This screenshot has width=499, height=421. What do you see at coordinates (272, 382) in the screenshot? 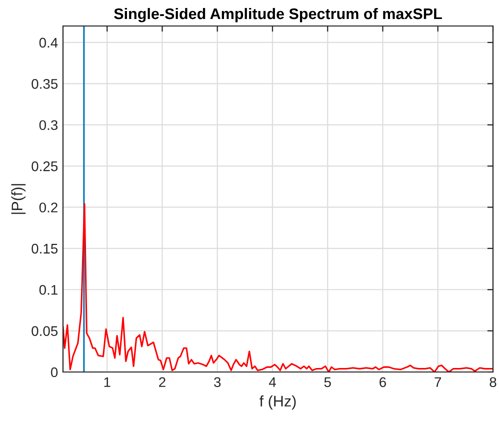
I see `x-tick-label: 4` at bounding box center [272, 382].